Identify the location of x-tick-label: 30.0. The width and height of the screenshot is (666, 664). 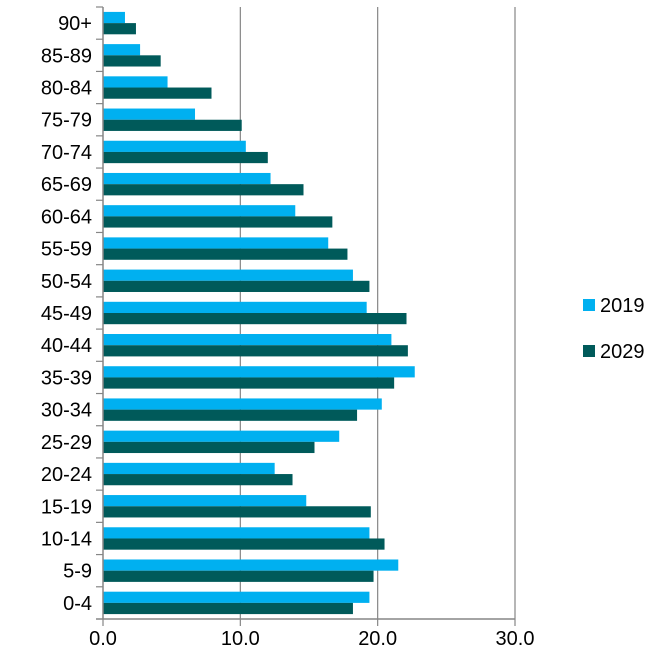
(515, 639).